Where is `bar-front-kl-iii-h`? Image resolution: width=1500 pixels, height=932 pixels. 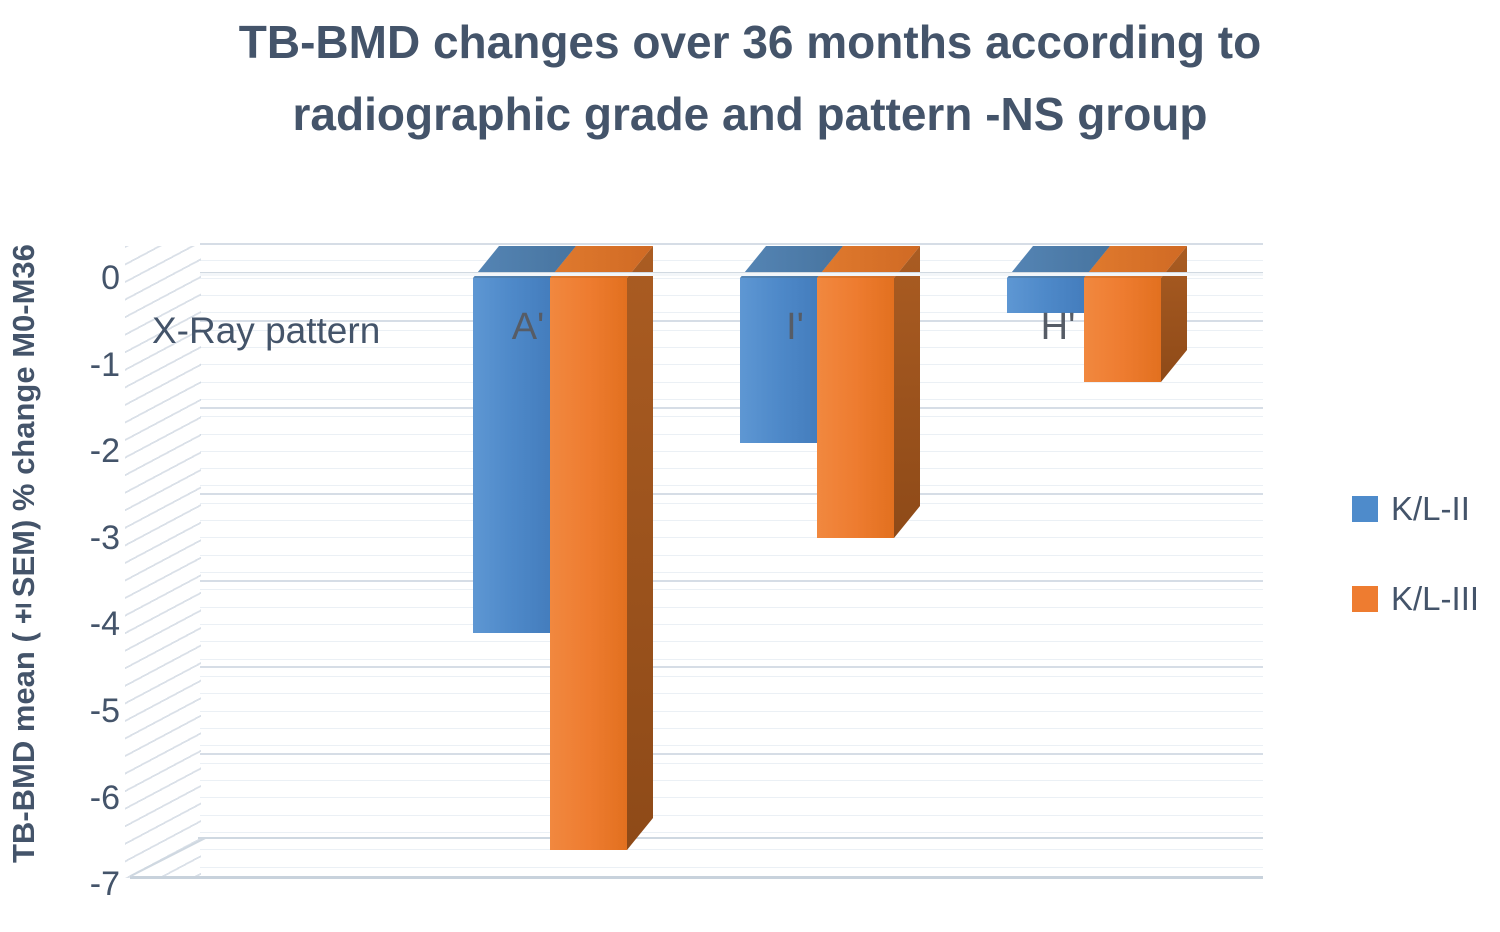 bar-front-kl-iii-h is located at coordinates (1122, 330).